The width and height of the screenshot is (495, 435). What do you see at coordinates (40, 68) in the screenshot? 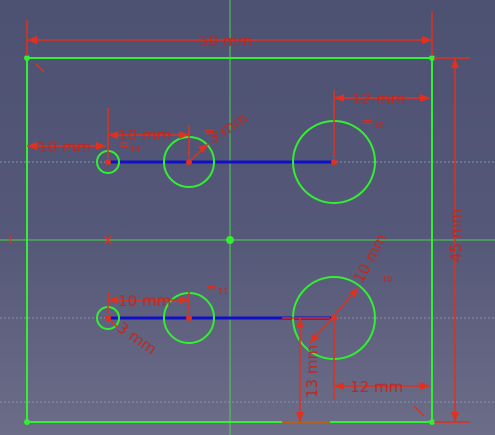
I see `corner-hint-top` at bounding box center [40, 68].